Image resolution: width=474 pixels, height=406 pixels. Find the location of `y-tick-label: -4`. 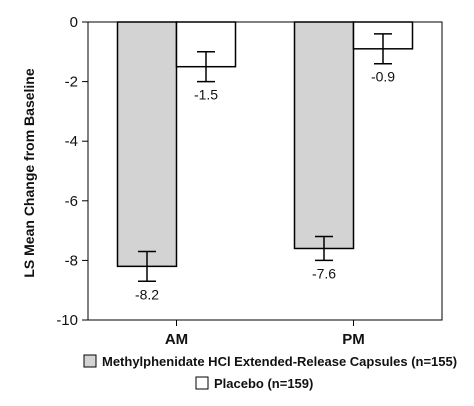

y-tick-label: -4 is located at coordinates (71, 141).